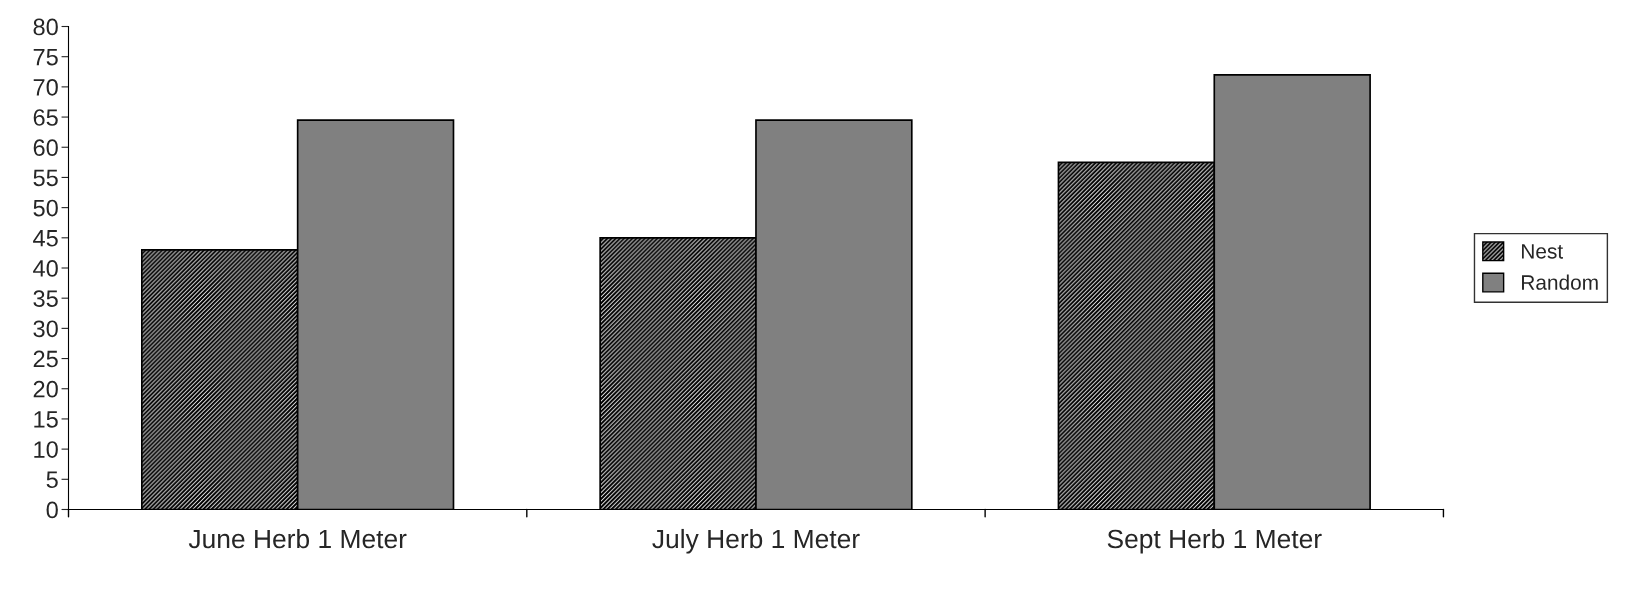 The height and width of the screenshot is (589, 1631). What do you see at coordinates (756, 541) in the screenshot?
I see `x-tick-label: July Herb 1 Meter` at bounding box center [756, 541].